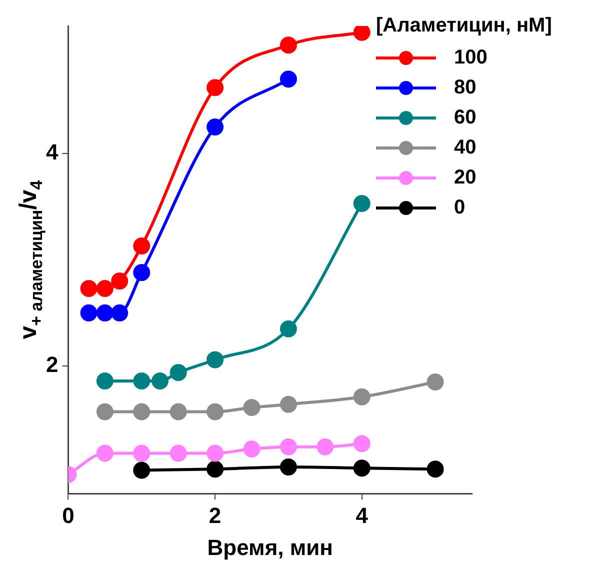 This screenshot has width=616, height=572. I want to click on legend-title: [Аламетицин, нМ], so click(464, 25).